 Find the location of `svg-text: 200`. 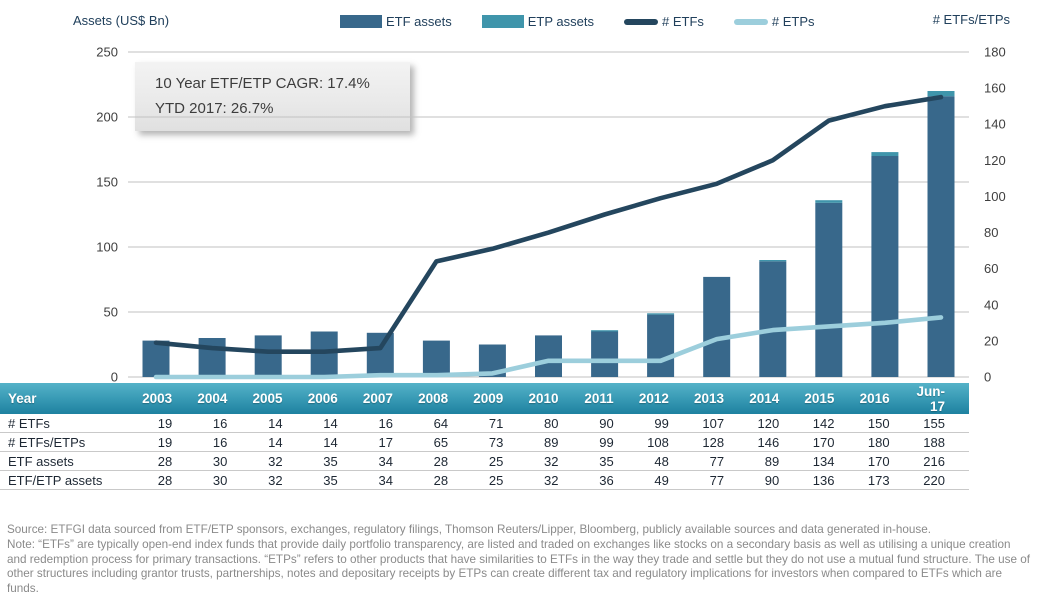

svg-text: 200 is located at coordinates (107, 117).